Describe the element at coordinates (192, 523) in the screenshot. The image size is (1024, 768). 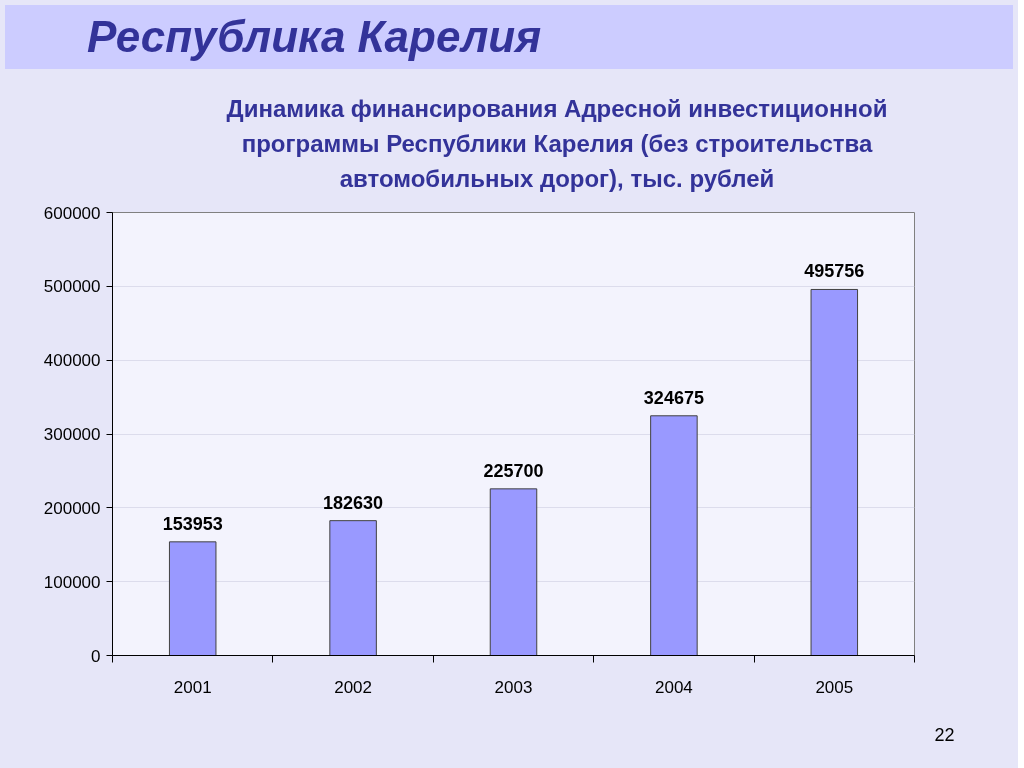
I see `data-label: 153953` at that location.